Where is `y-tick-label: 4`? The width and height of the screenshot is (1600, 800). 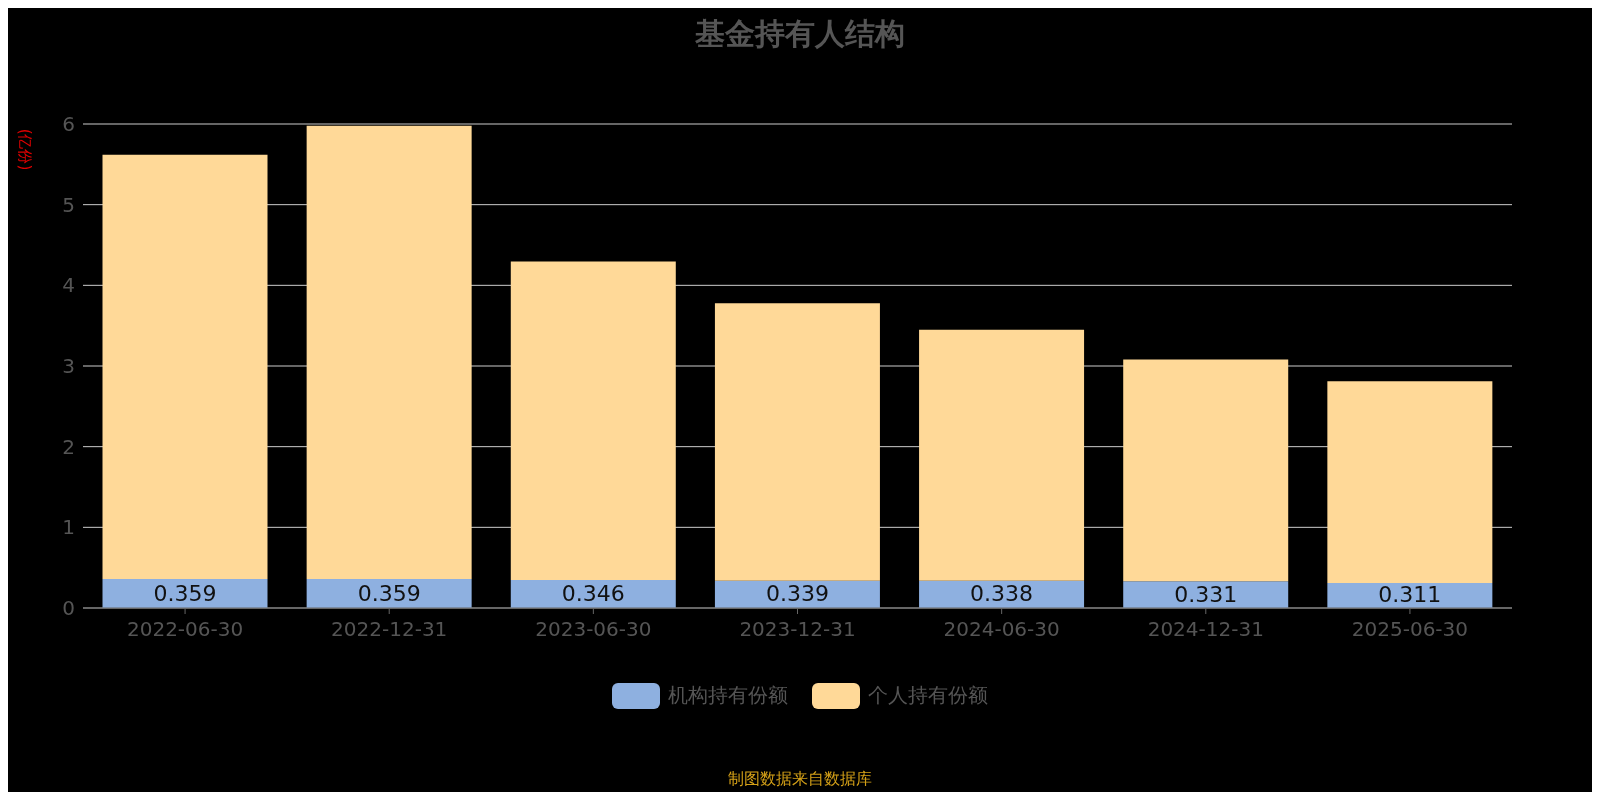
y-tick-label: 4 is located at coordinates (68, 285).